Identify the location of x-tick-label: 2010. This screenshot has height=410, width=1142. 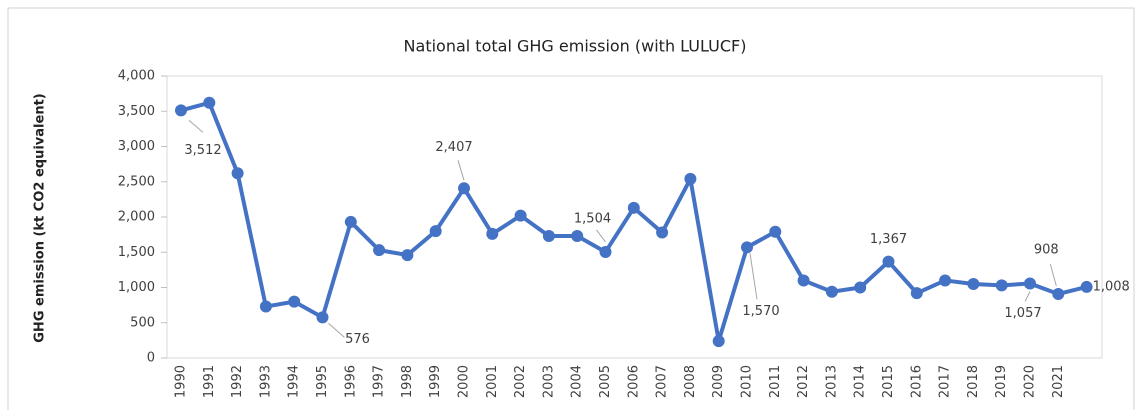
(747, 381).